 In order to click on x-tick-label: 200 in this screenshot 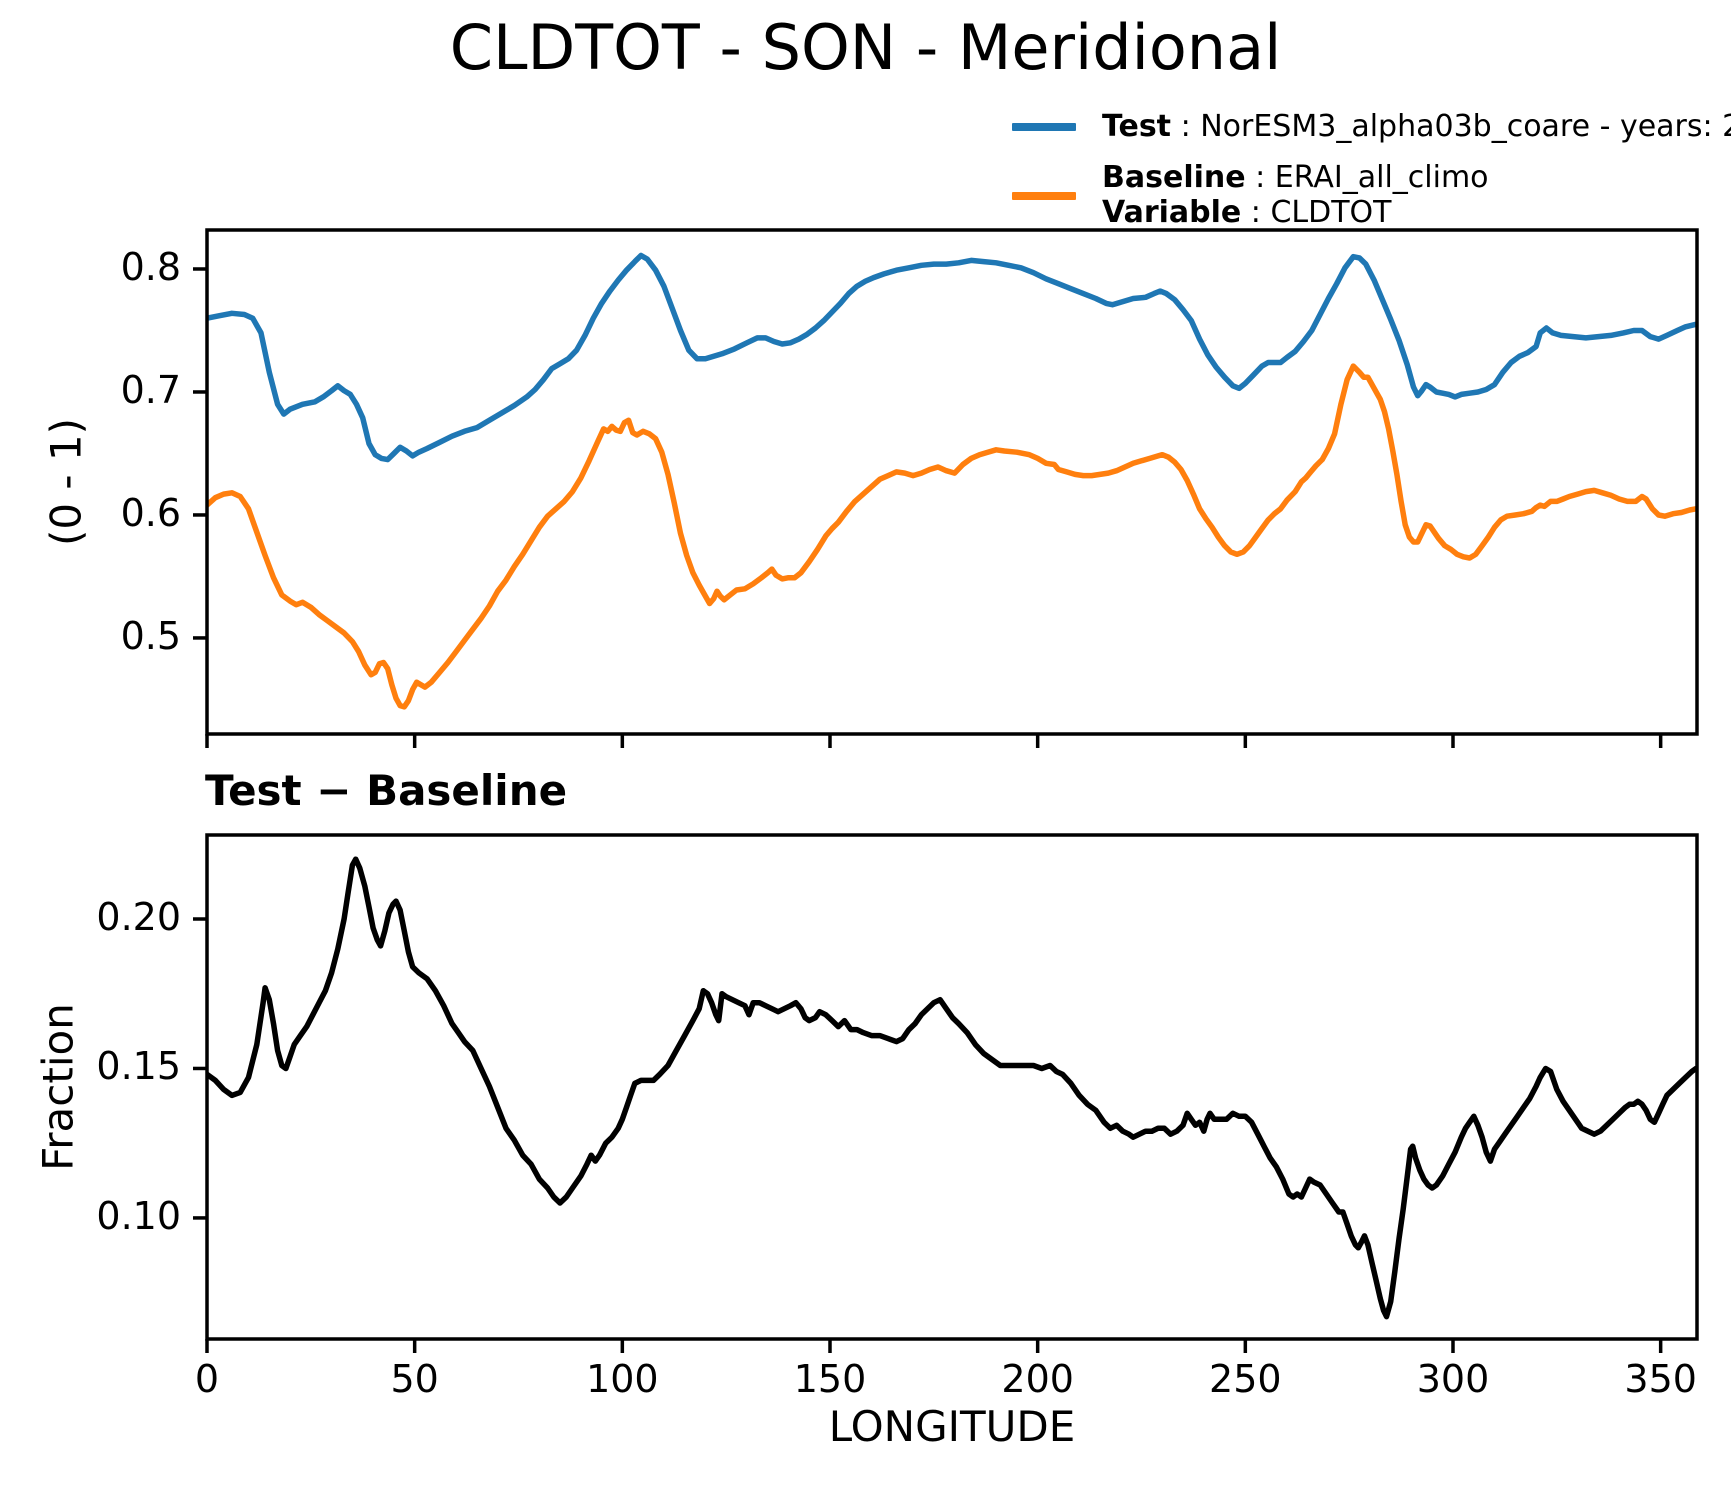, I will do `click(1037, 1379)`.